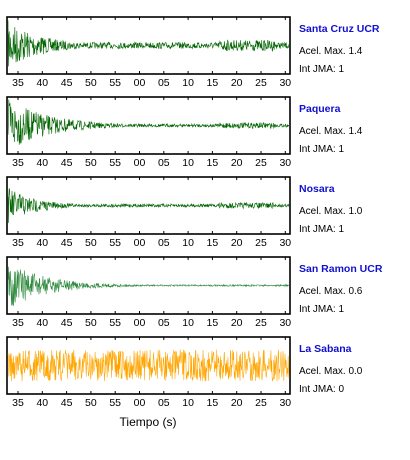 Image resolution: width=410 pixels, height=460 pixels. I want to click on waveform-nosara, so click(148, 205).